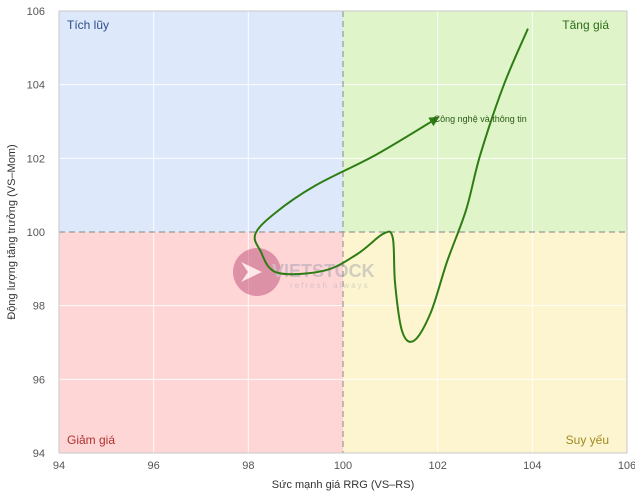 The image size is (635, 496). I want to click on x-tick-label: 104, so click(532, 466).